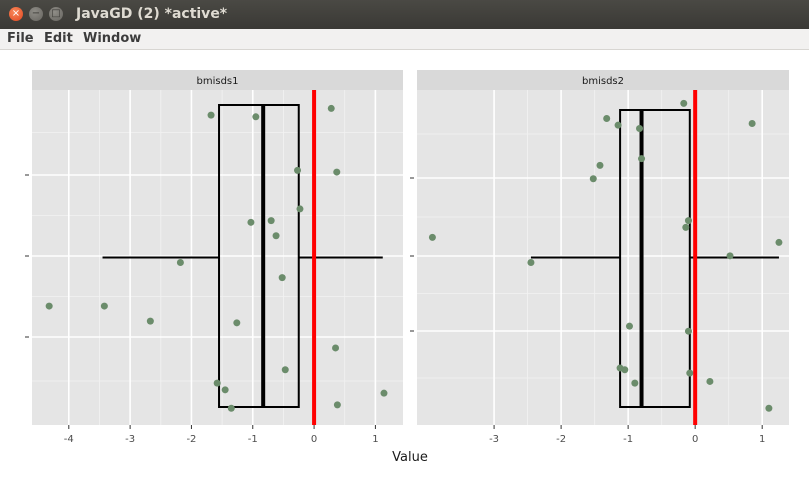 Image resolution: width=809 pixels, height=477 pixels. Describe the element at coordinates (56, 14) in the screenshot. I see `maximize-window-icon: □` at that location.